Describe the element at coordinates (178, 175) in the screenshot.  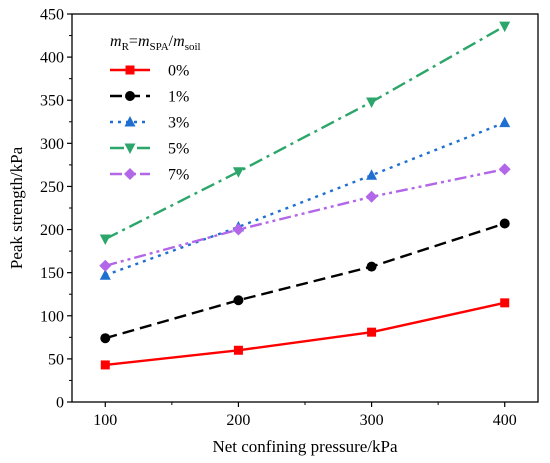
I see `legend-label: 7%` at that location.